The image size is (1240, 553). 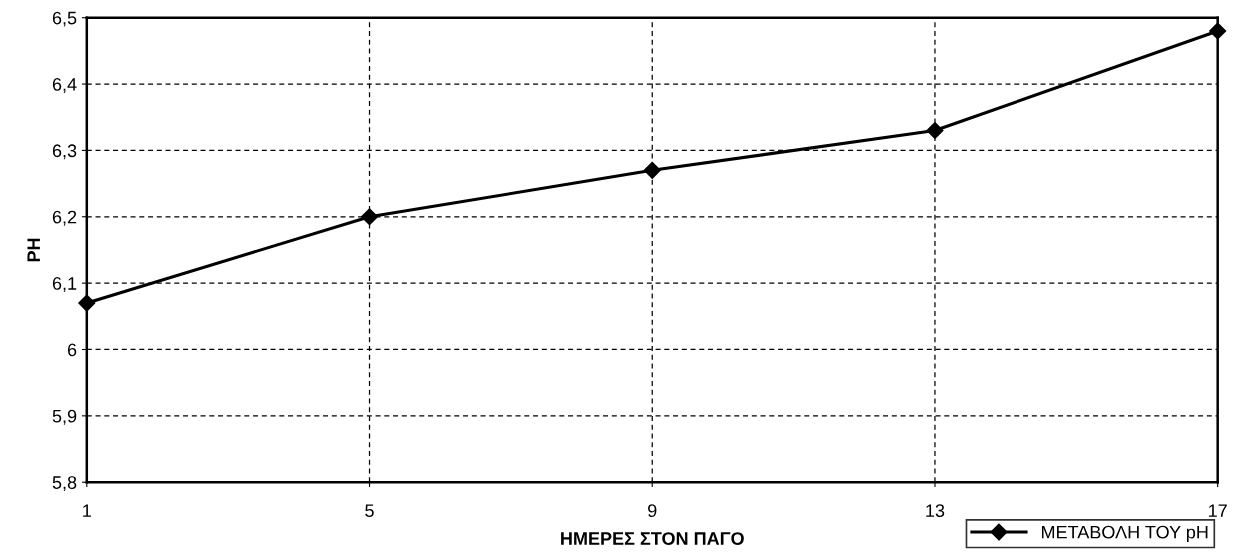 I want to click on x-tick-label: 1, so click(x=87, y=510).